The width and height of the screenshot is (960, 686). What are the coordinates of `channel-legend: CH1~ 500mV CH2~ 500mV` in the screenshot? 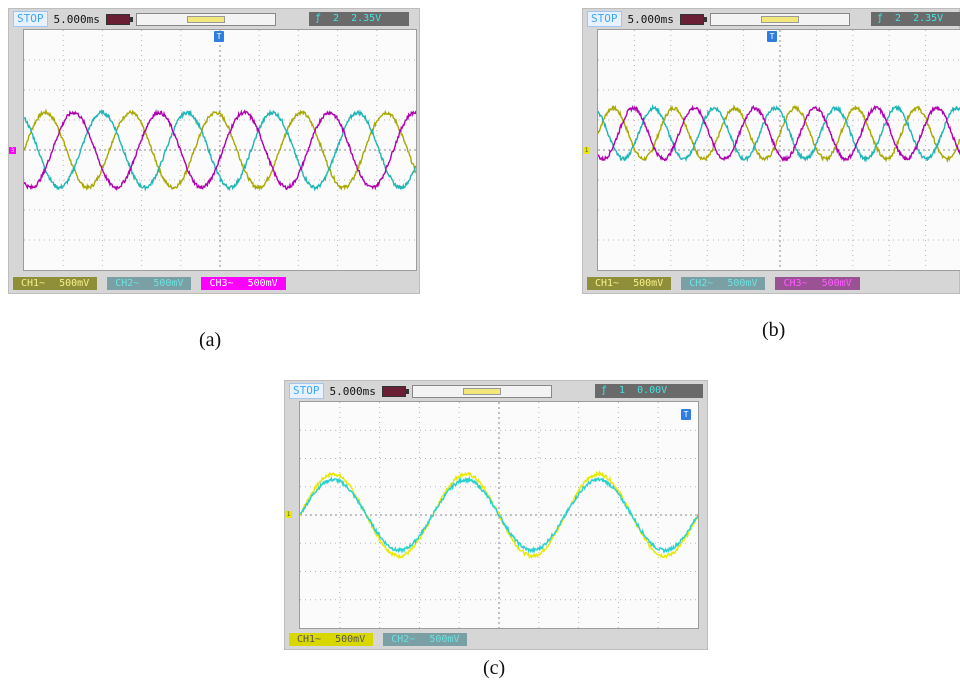 It's located at (378, 639).